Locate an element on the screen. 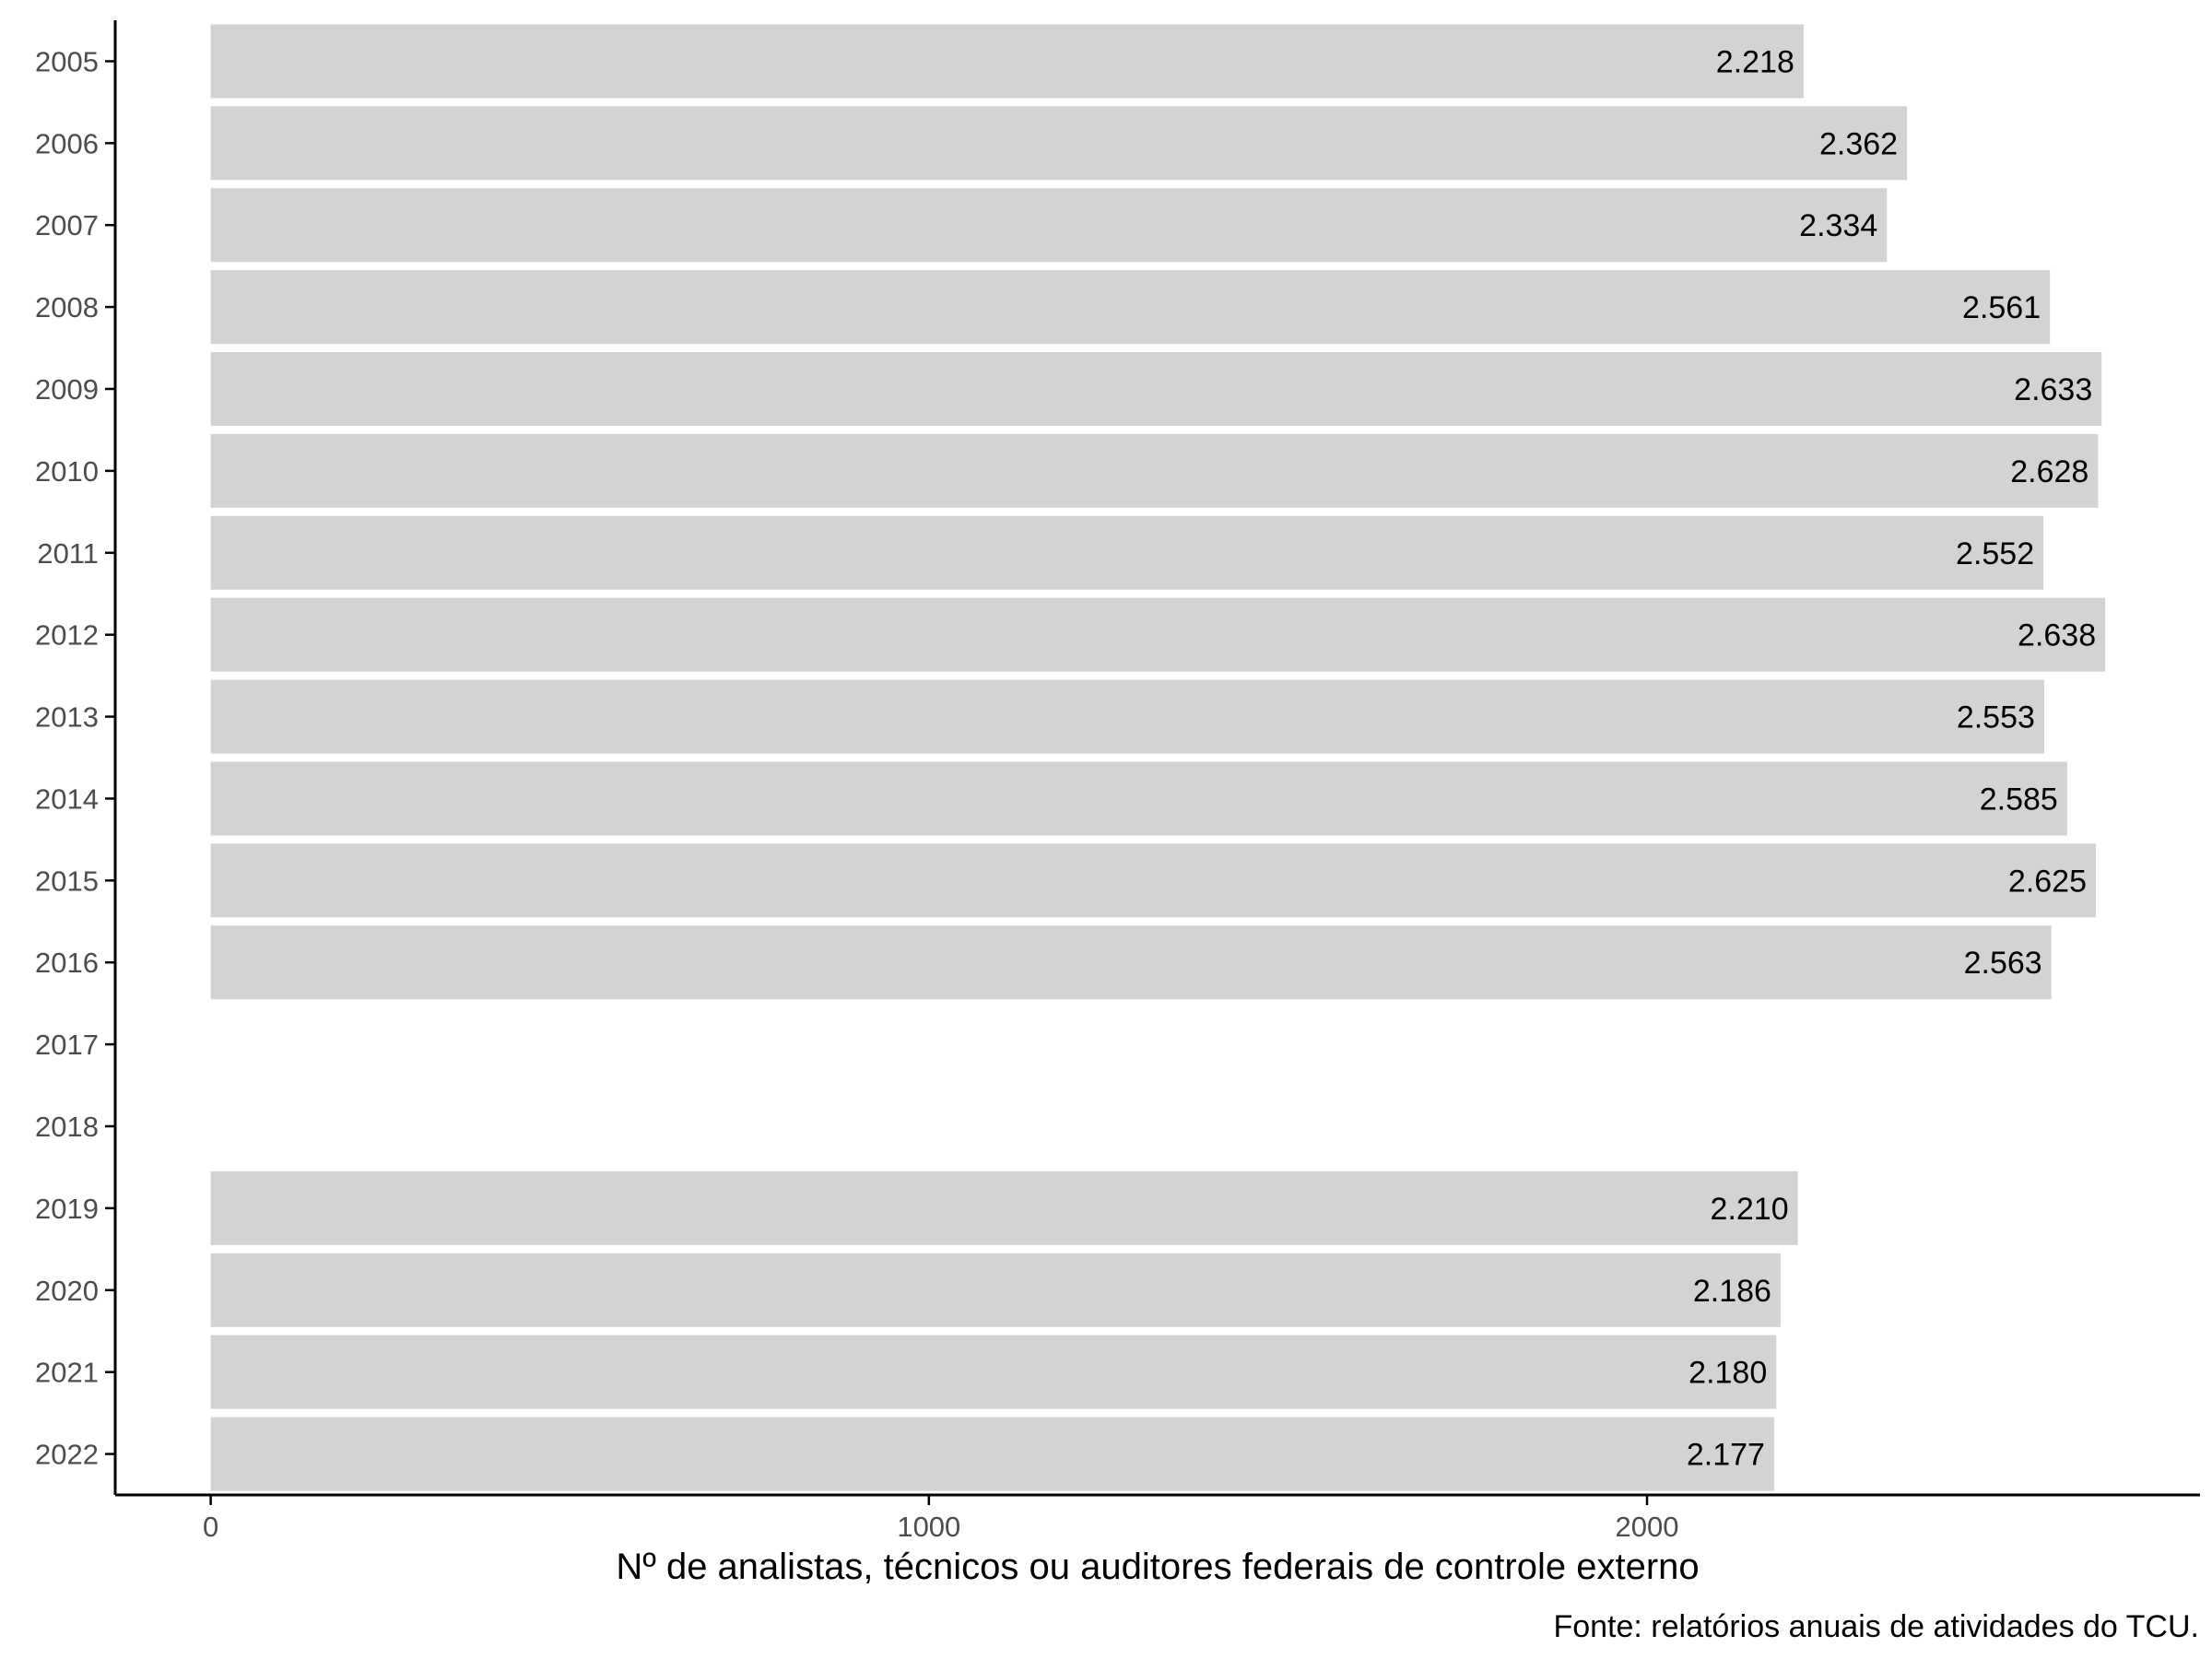 This screenshot has height=1659, width=2212. bar-2019 is located at coordinates (1004, 1208).